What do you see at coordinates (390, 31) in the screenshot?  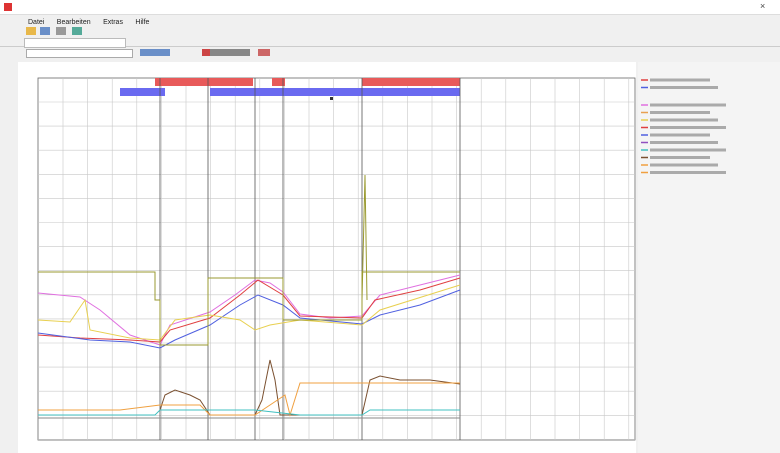 I see `toolbar` at bounding box center [390, 31].